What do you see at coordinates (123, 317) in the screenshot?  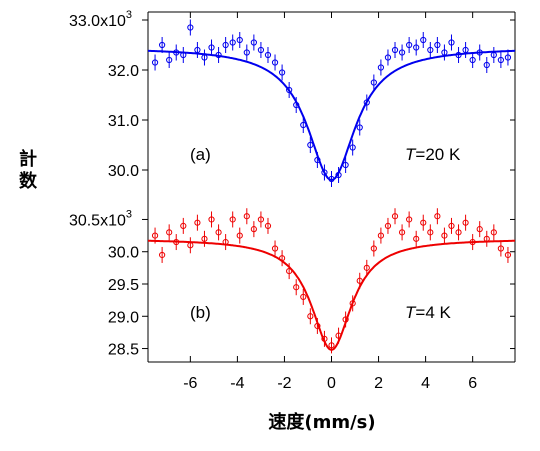 I see `y-tick-label: 29.0` at bounding box center [123, 317].